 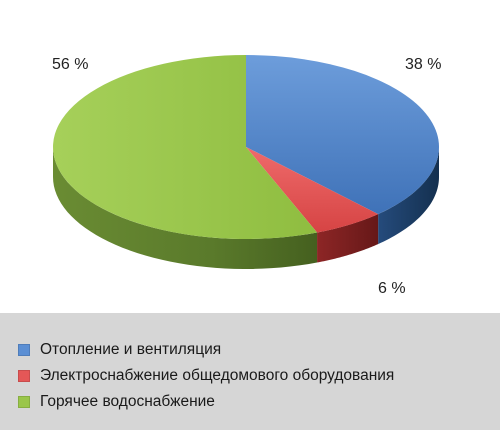 What do you see at coordinates (343, 135) in the screenshot?
I see `pie-slice-heating` at bounding box center [343, 135].